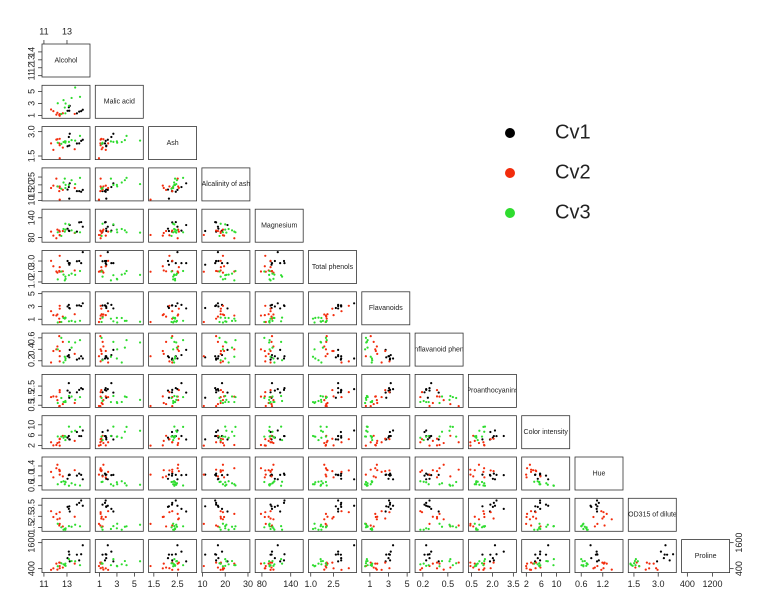 This screenshot has height=614, width=768. Describe the element at coordinates (407, 584) in the screenshot. I see `x-tick-label: 5` at that location.